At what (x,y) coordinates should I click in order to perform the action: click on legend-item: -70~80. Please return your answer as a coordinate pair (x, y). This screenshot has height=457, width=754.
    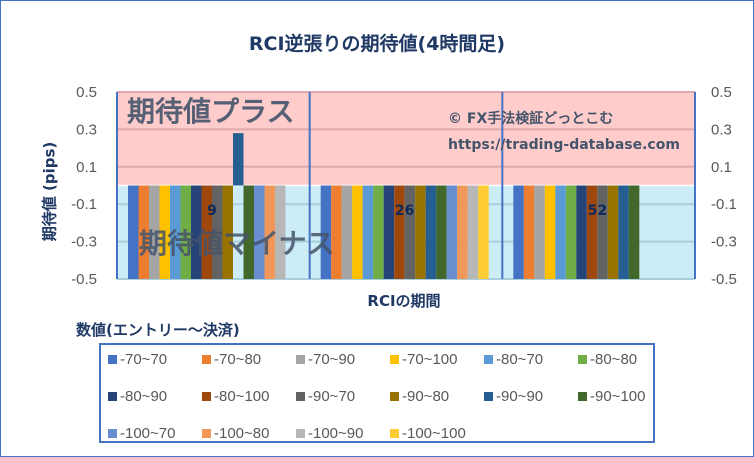
    Looking at the image, I should click on (231, 359).